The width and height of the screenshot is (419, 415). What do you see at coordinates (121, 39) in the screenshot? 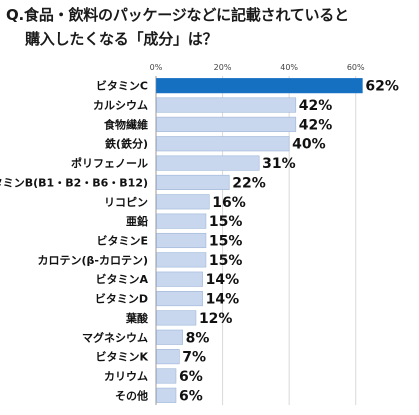
I see `chart-title-line2: 購入したくなる「成分」は？` at bounding box center [121, 39].